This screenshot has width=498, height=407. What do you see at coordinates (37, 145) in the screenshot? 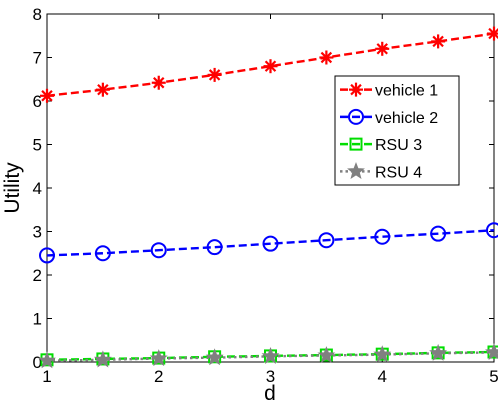
I see `y-tick-label: 5` at bounding box center [37, 145].